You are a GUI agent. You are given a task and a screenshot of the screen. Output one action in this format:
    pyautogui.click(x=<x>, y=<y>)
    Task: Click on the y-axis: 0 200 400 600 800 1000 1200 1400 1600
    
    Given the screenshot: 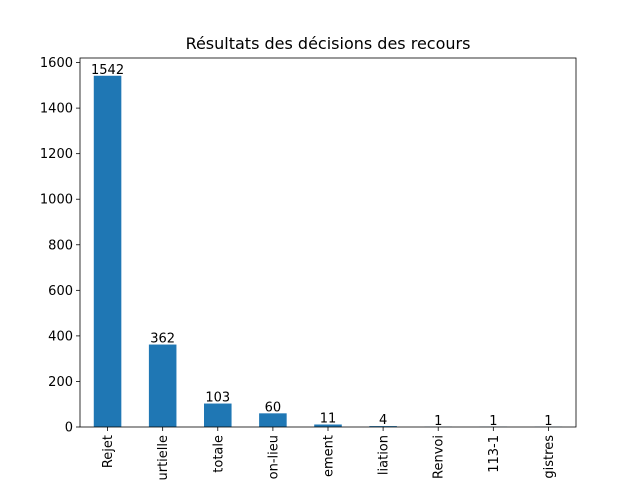 What is the action you would take?
    pyautogui.click(x=60, y=246)
    